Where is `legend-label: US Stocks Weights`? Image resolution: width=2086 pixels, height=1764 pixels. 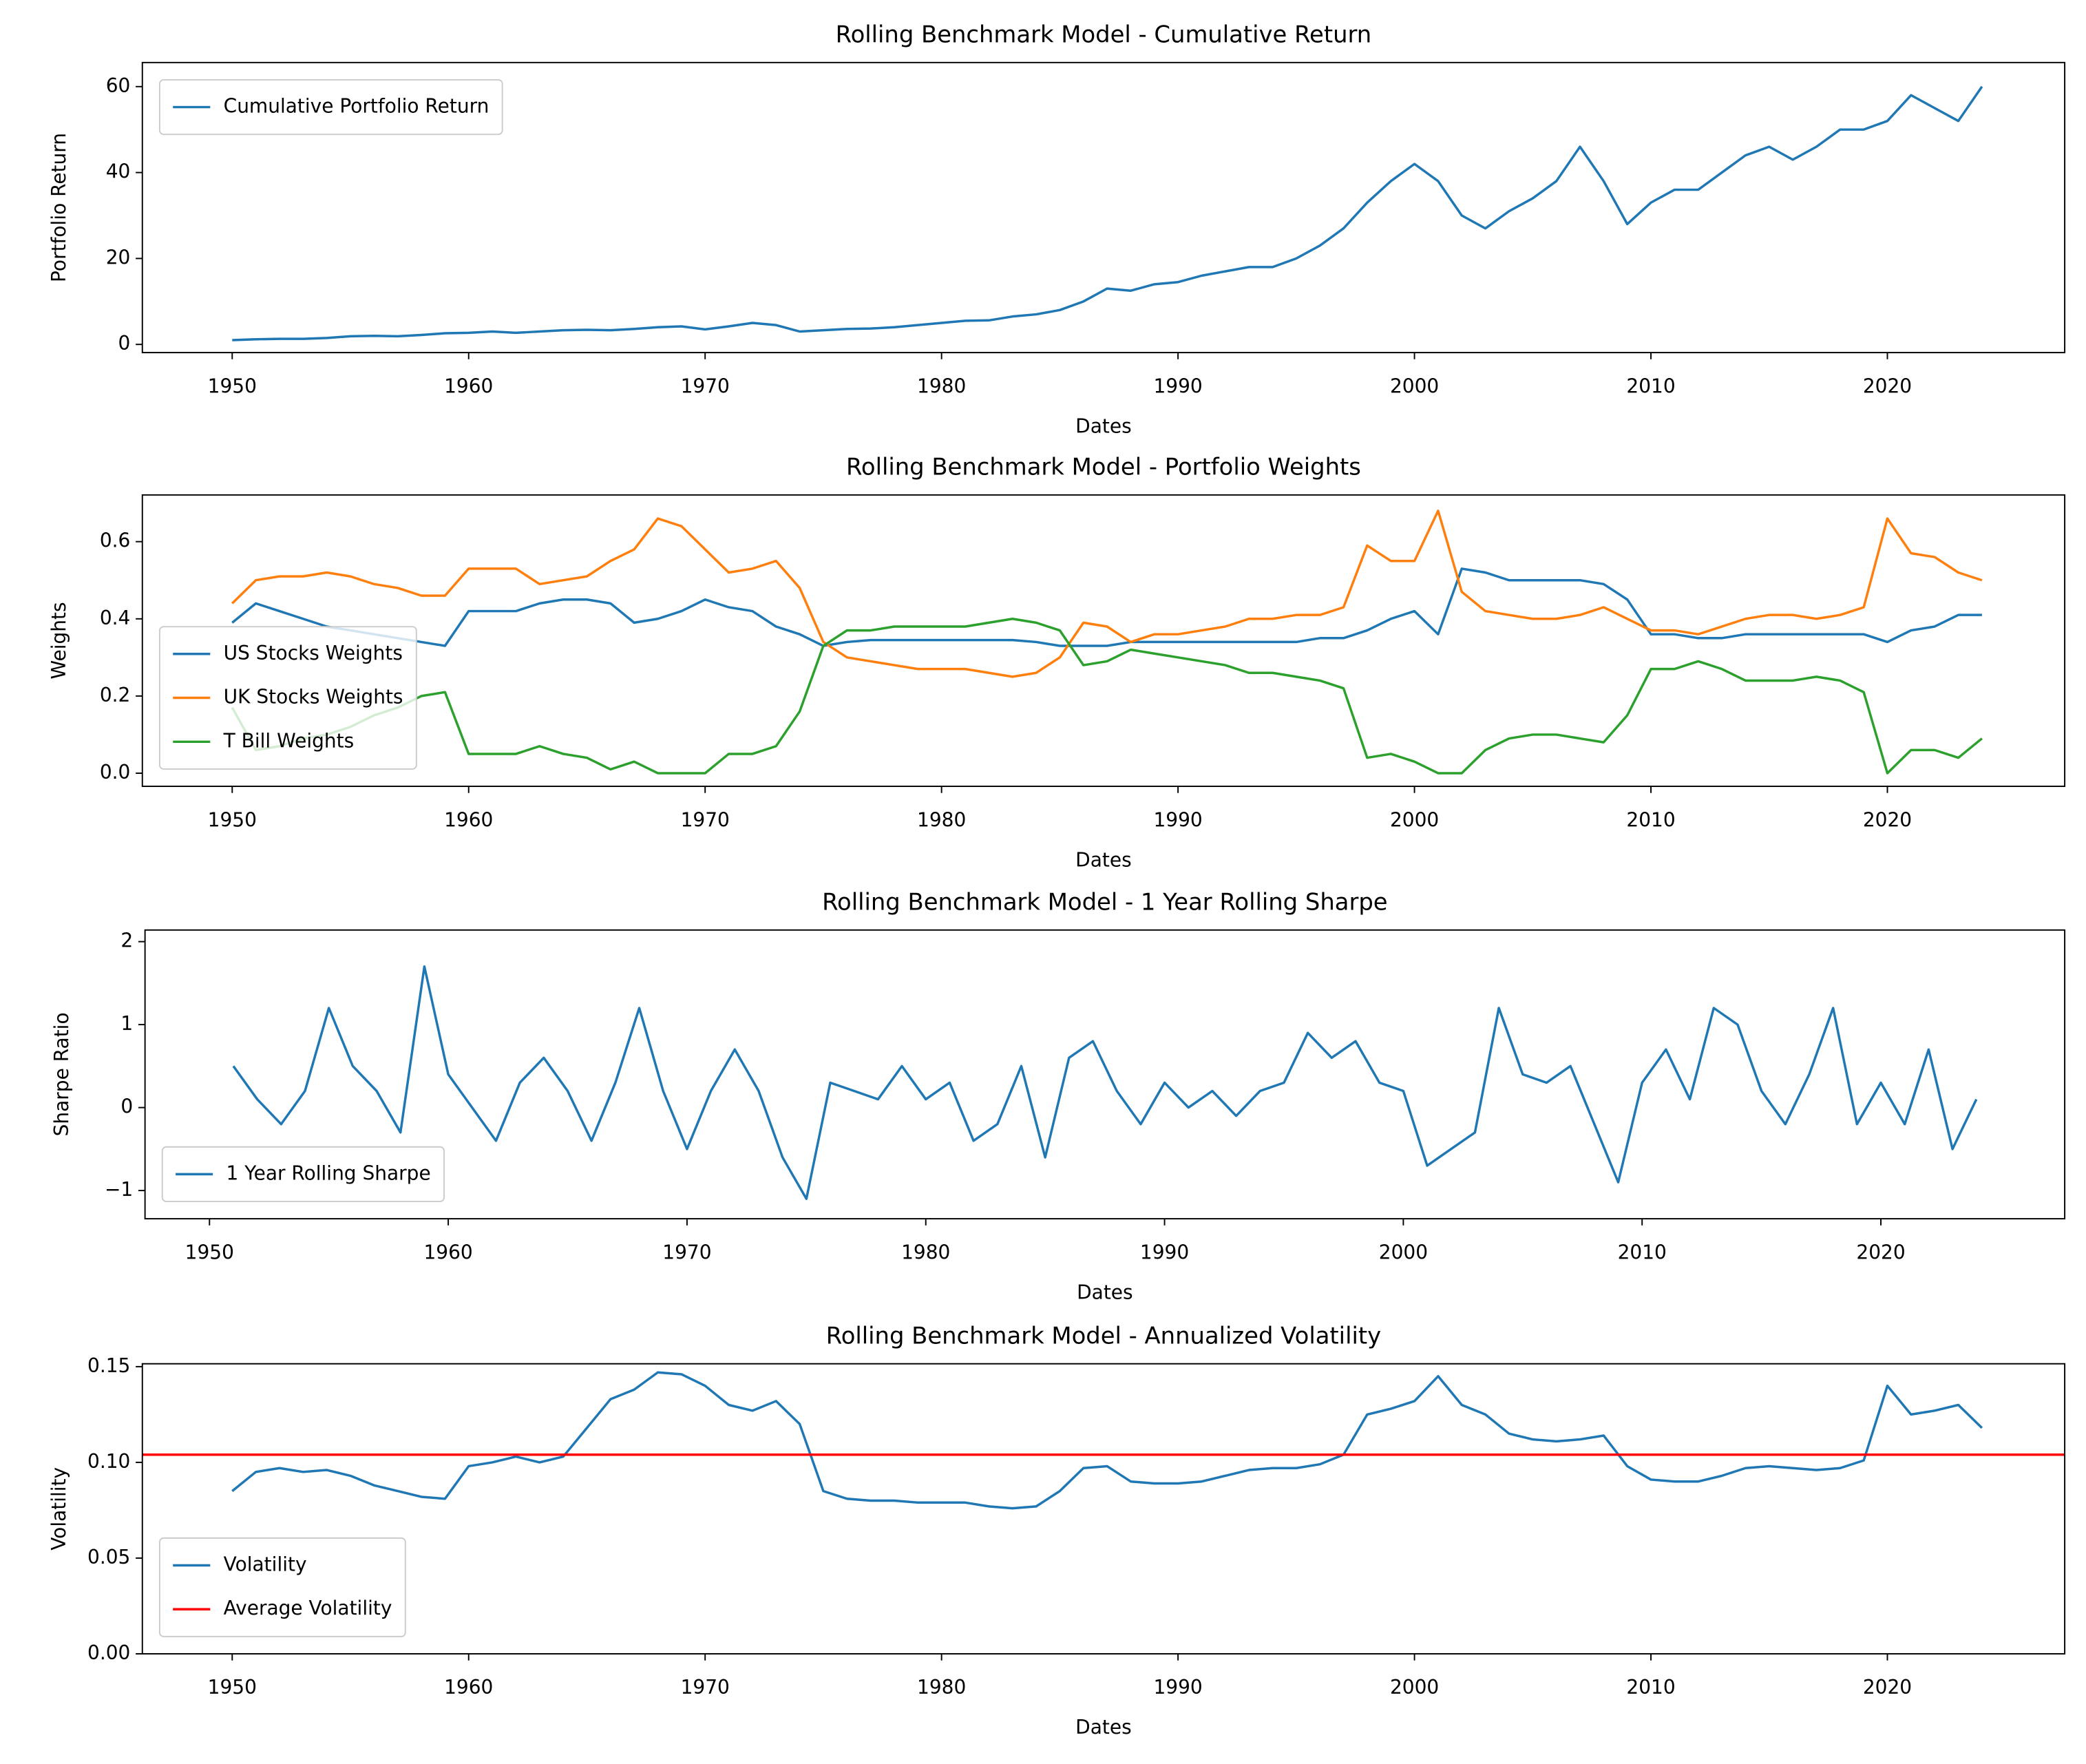 legend-label: US Stocks Weights is located at coordinates (313, 653).